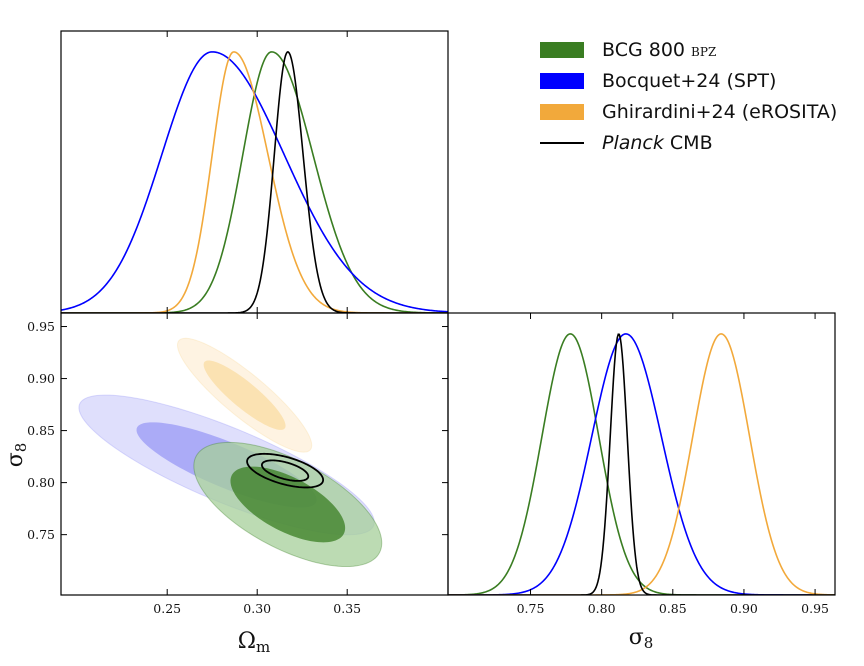 Image resolution: width=864 pixels, height=666 pixels. What do you see at coordinates (16, 455) in the screenshot?
I see `y-axis-label-sigma8: σ8` at bounding box center [16, 455].